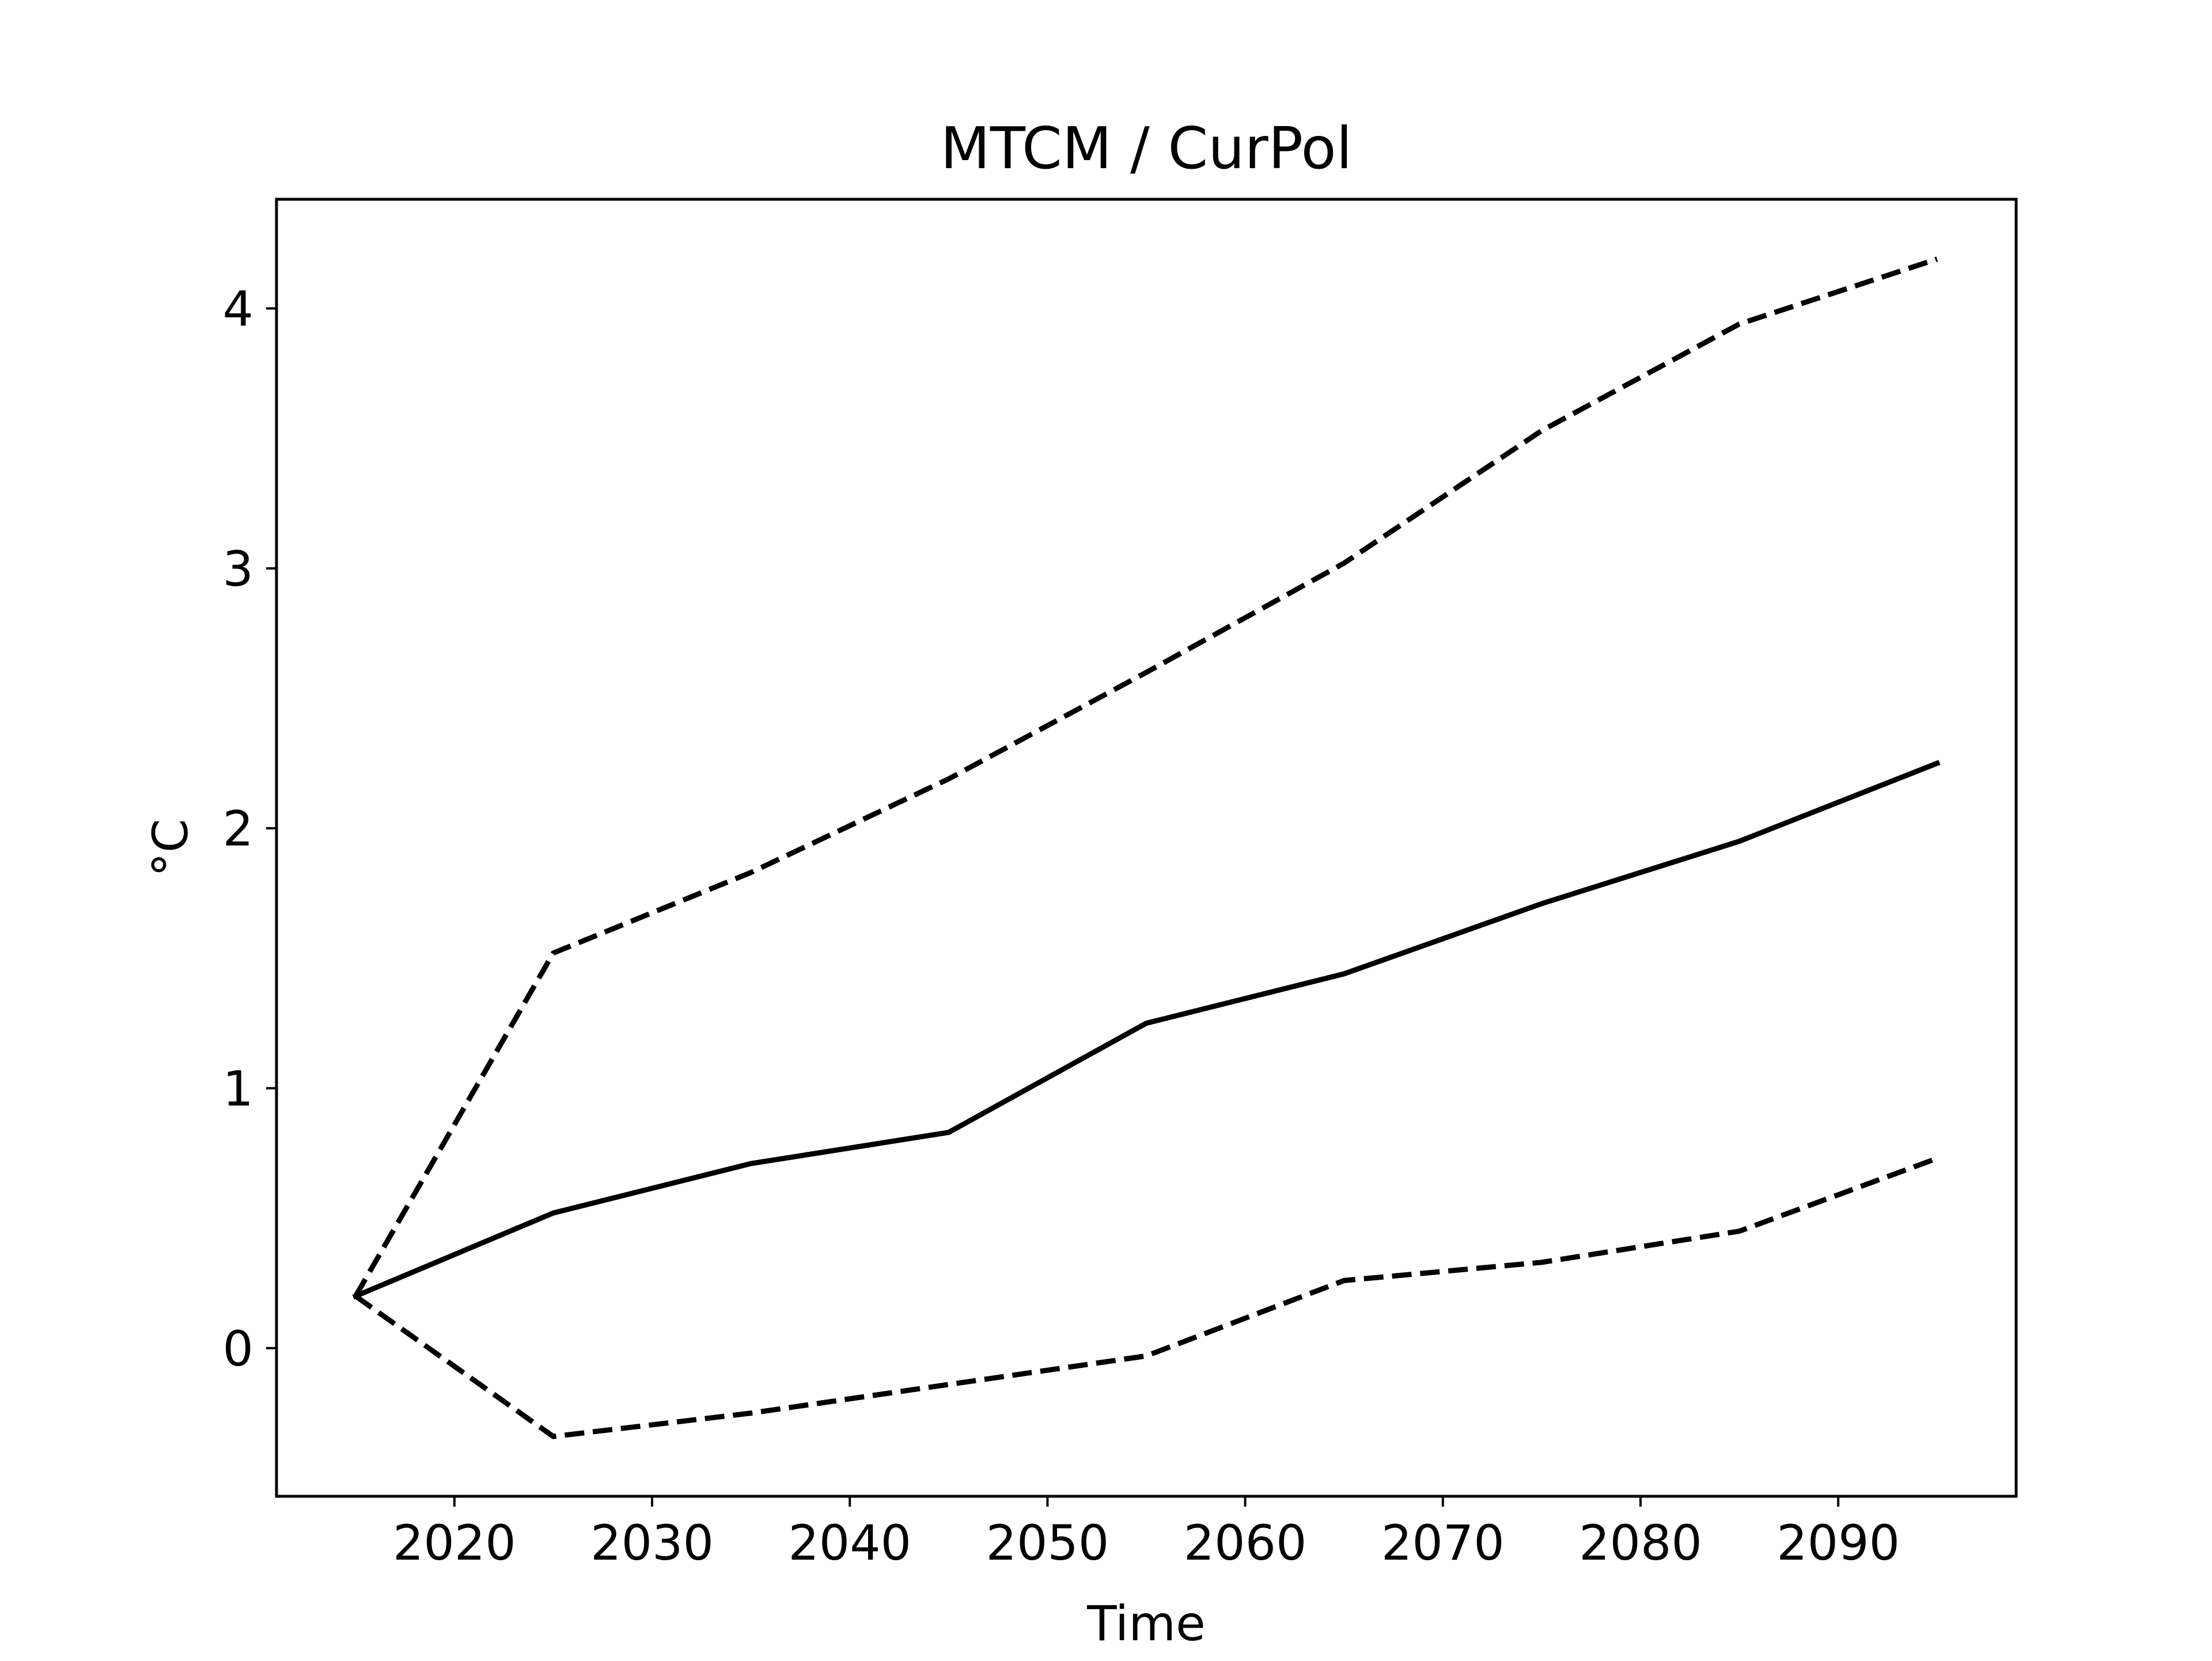 Image resolution: width=2212 pixels, height=1661 pixels. I want to click on y-axis: 0 1 2 3 4, so click(249, 829).